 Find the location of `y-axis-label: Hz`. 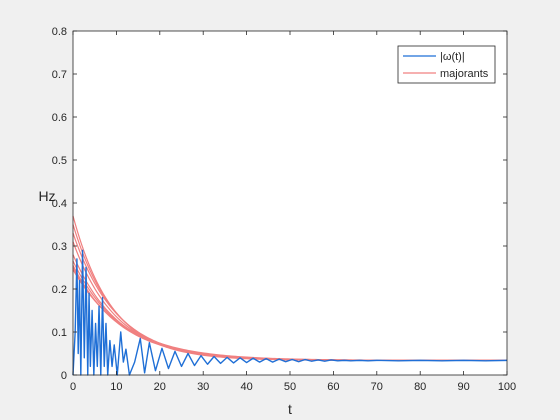

y-axis-label: Hz is located at coordinates (46, 196).